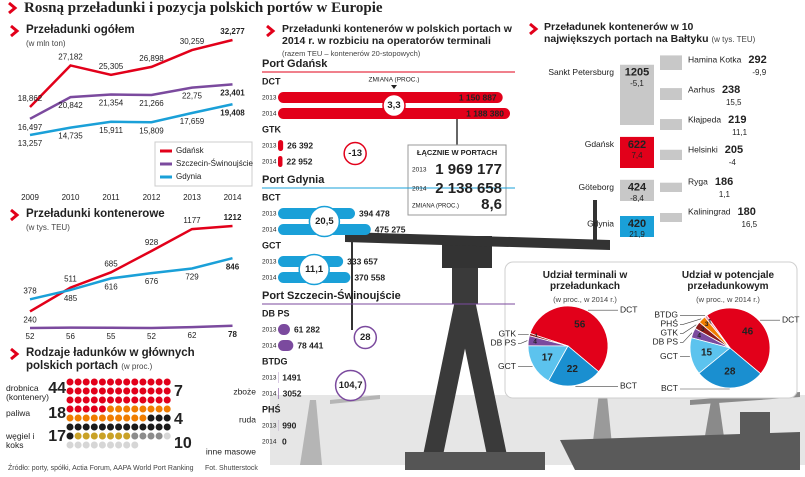 The width and height of the screenshot is (805, 477). Describe the element at coordinates (57, 413) in the screenshot. I see `value-label: 18` at that location.